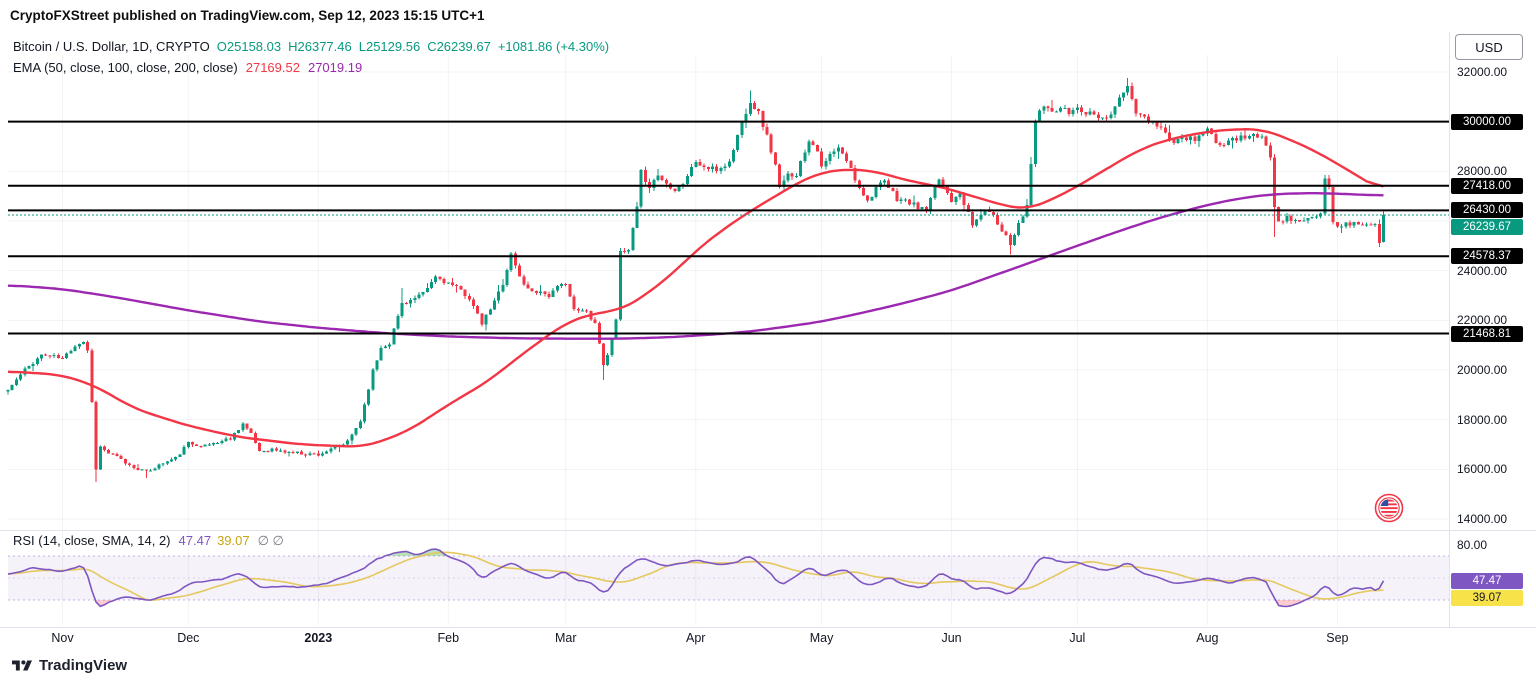  Describe the element at coordinates (1487, 597) in the screenshot. I see `rsi-ma-badge: 39.07` at that location.